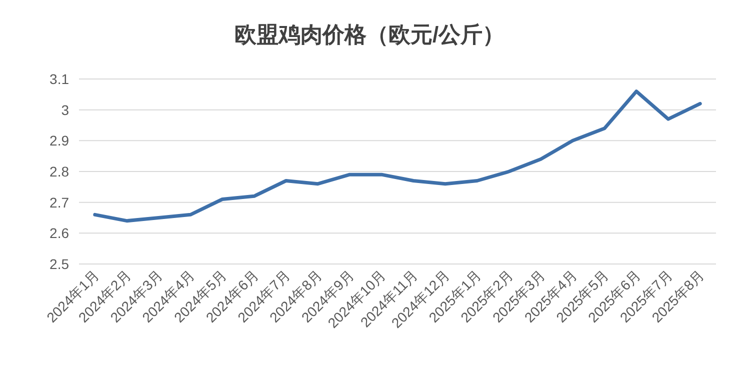 The height and width of the screenshot is (385, 739). What do you see at coordinates (60, 233) in the screenshot?
I see `y-tick-label: 2.6` at bounding box center [60, 233].